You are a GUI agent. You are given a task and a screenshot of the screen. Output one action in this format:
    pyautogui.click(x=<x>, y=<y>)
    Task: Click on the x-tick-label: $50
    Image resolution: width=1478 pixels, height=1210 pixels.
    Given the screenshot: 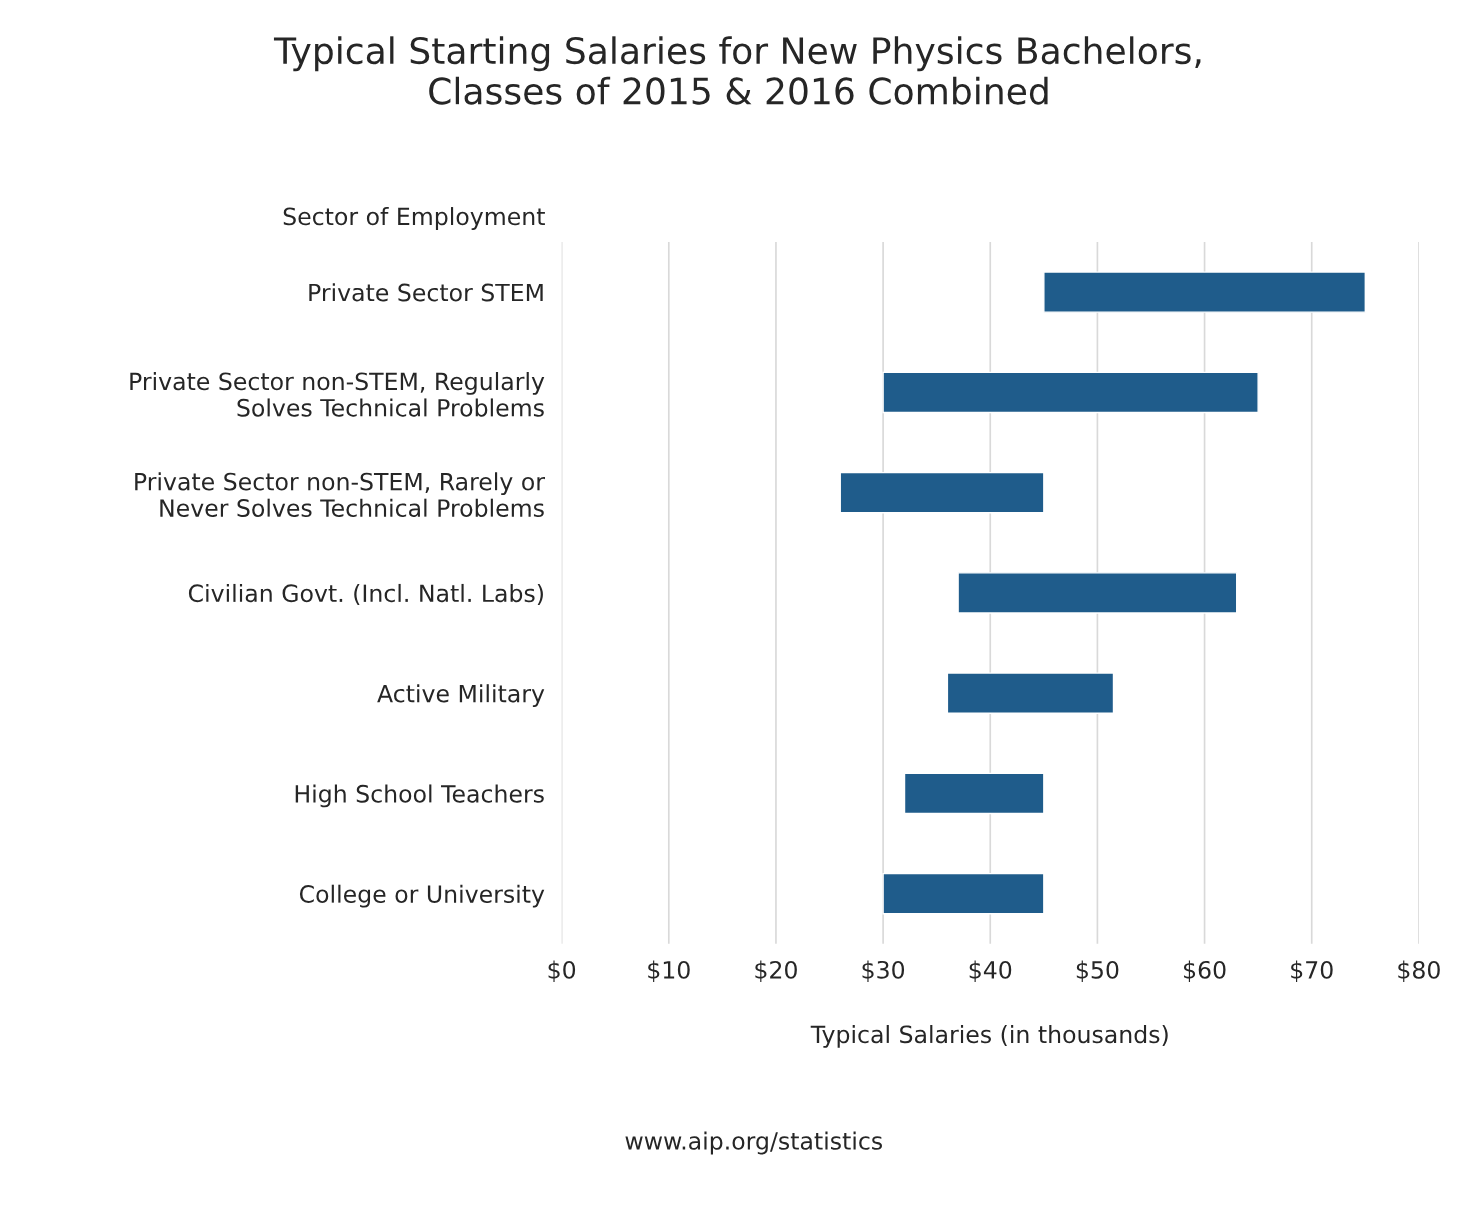 What is the action you would take?
    pyautogui.click(x=1097, y=971)
    